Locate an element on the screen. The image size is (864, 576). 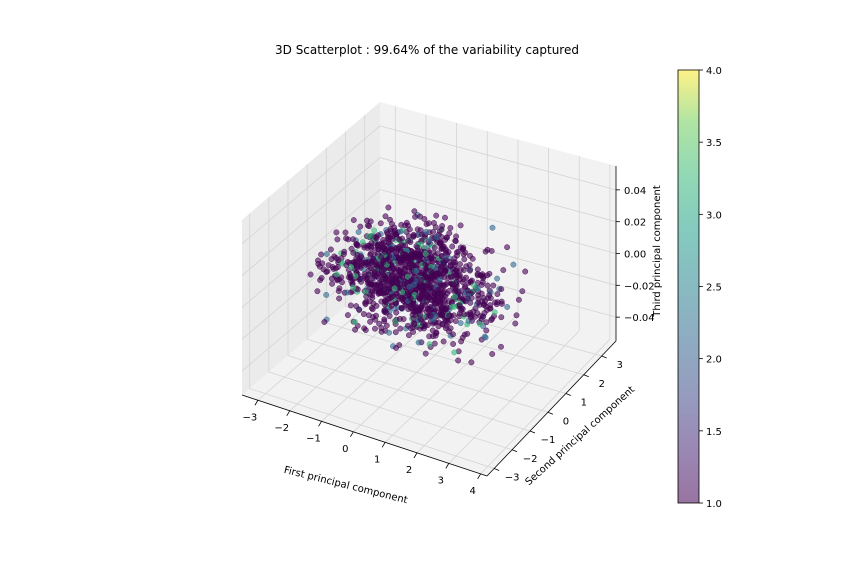
colorbar-tick-label: 1.5 is located at coordinates (714, 432).